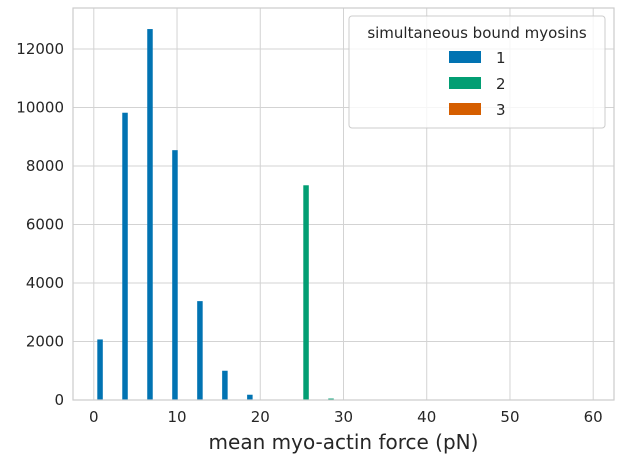 The width and height of the screenshot is (623, 463). Describe the element at coordinates (509, 417) in the screenshot. I see `x-tick-label: 50` at that location.